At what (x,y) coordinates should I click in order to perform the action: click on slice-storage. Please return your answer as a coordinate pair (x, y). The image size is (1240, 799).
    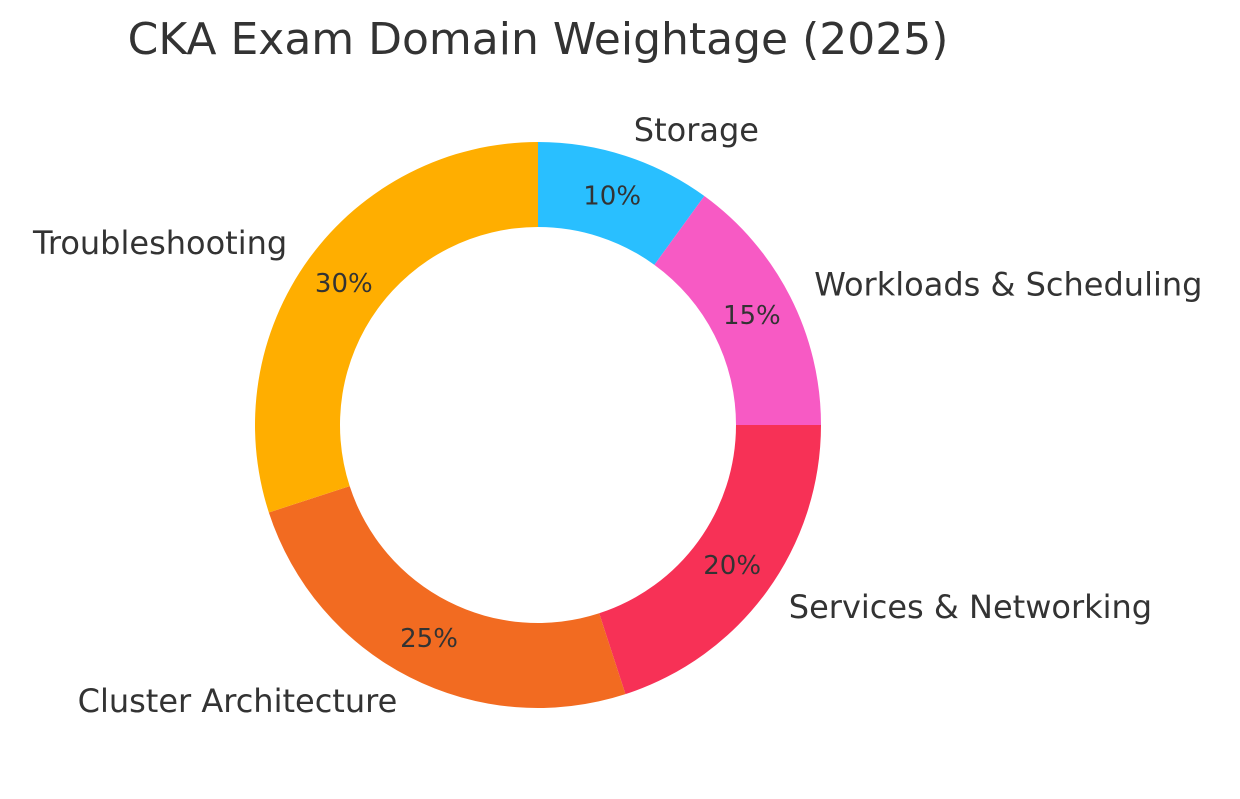
    Looking at the image, I should click on (621, 203).